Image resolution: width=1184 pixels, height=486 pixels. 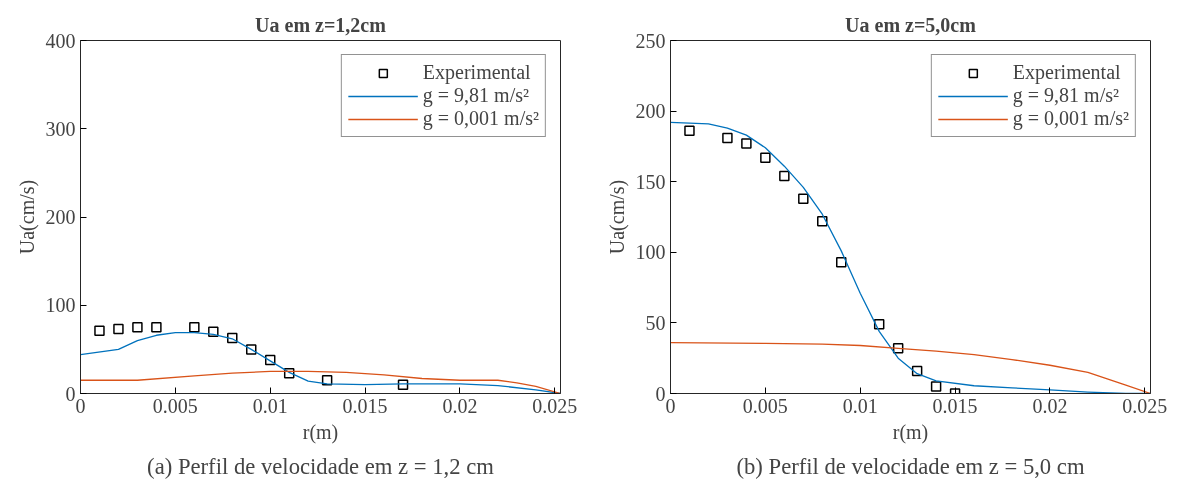 What do you see at coordinates (321, 466) in the screenshot?
I see `text: (a) Perfil de velocidade em z = 1,2 cm` at bounding box center [321, 466].